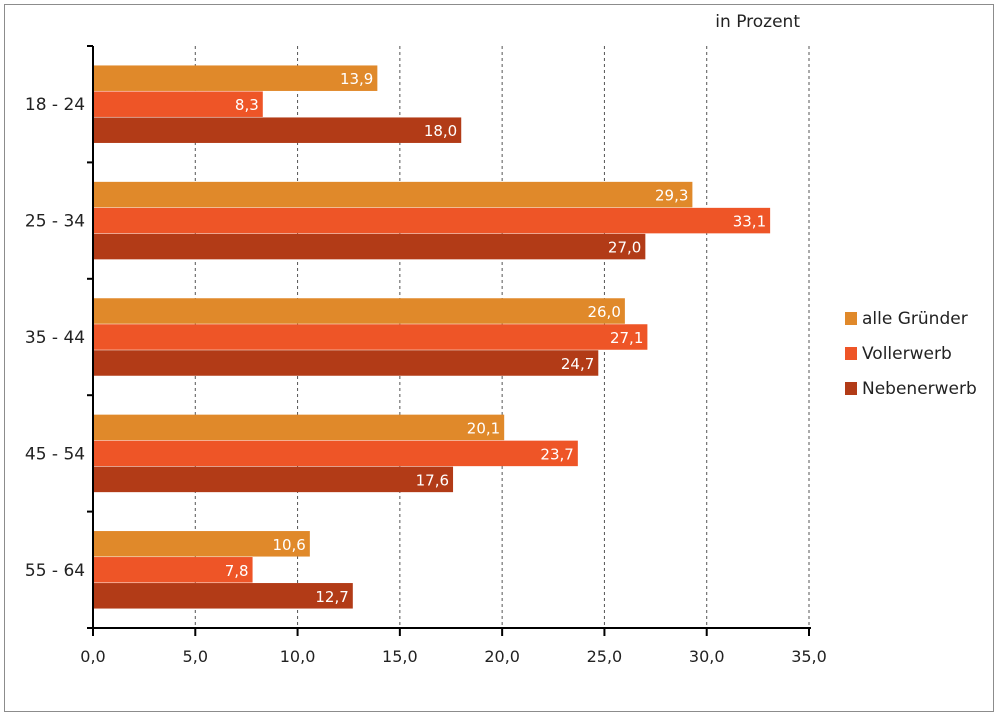 The width and height of the screenshot is (1000, 718). What do you see at coordinates (55, 454) in the screenshot?
I see `category-label: 45 - 54` at bounding box center [55, 454].